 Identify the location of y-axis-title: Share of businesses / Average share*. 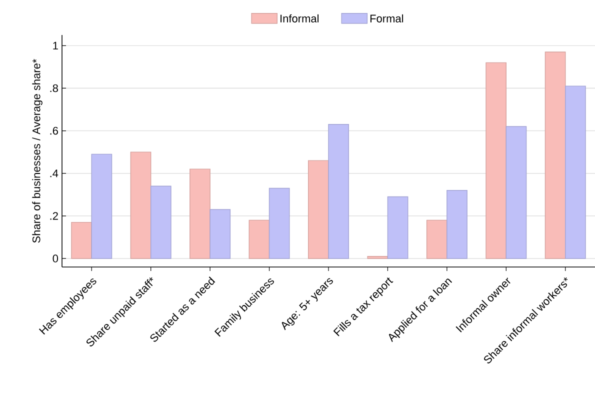
(37, 150).